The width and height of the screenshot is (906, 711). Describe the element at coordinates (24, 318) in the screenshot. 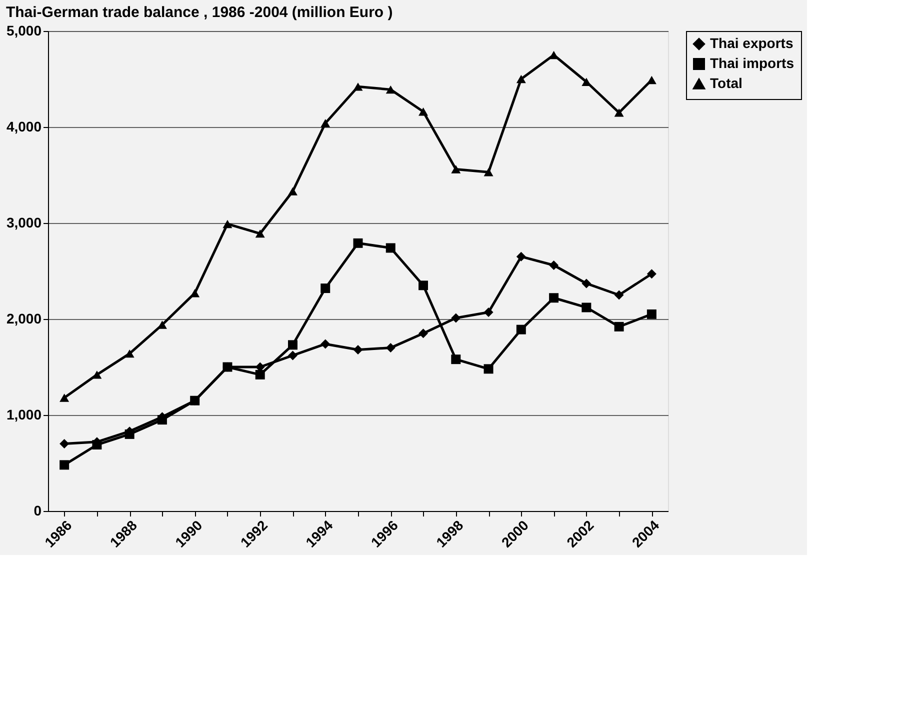

I see `y-tick-label: 2,000` at that location.